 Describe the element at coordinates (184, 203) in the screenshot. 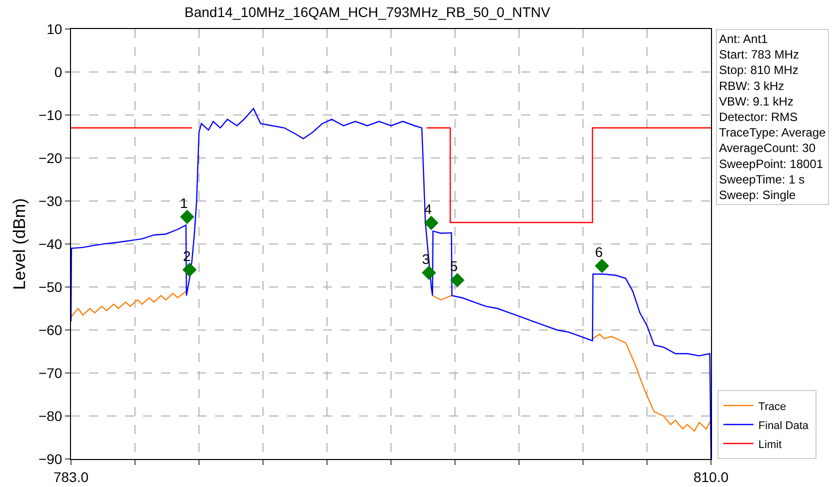

I see `annotation: 1` at that location.